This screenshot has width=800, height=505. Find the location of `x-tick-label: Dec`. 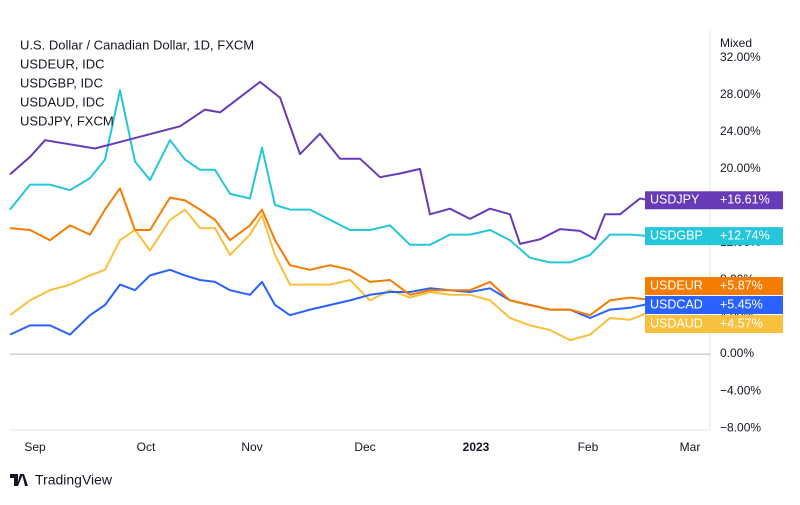

x-tick-label: Dec is located at coordinates (364, 447).